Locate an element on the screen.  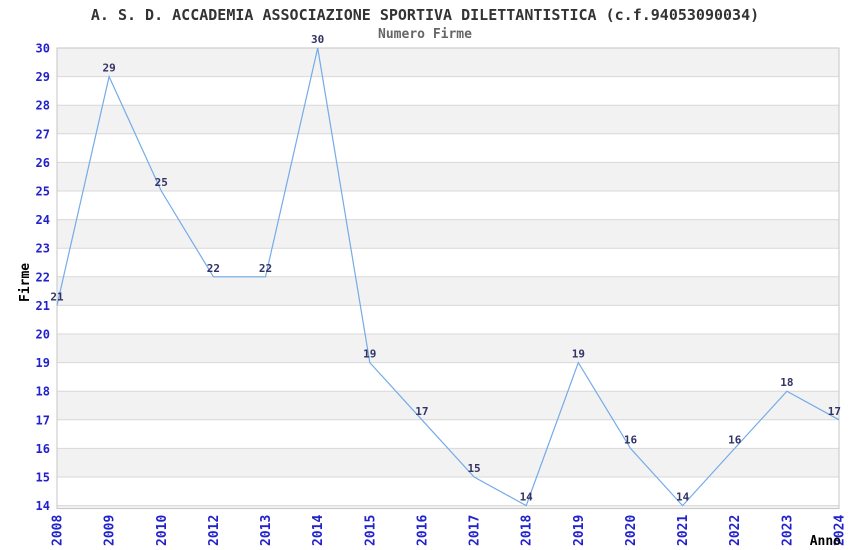
x-tick-label: 2017 is located at coordinates (475, 530).